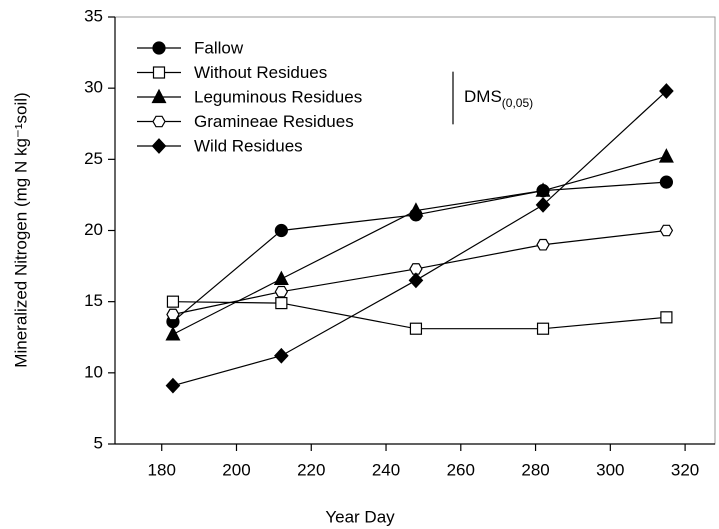 The image size is (719, 529). I want to click on annotation-text: DMS, so click(483, 96).